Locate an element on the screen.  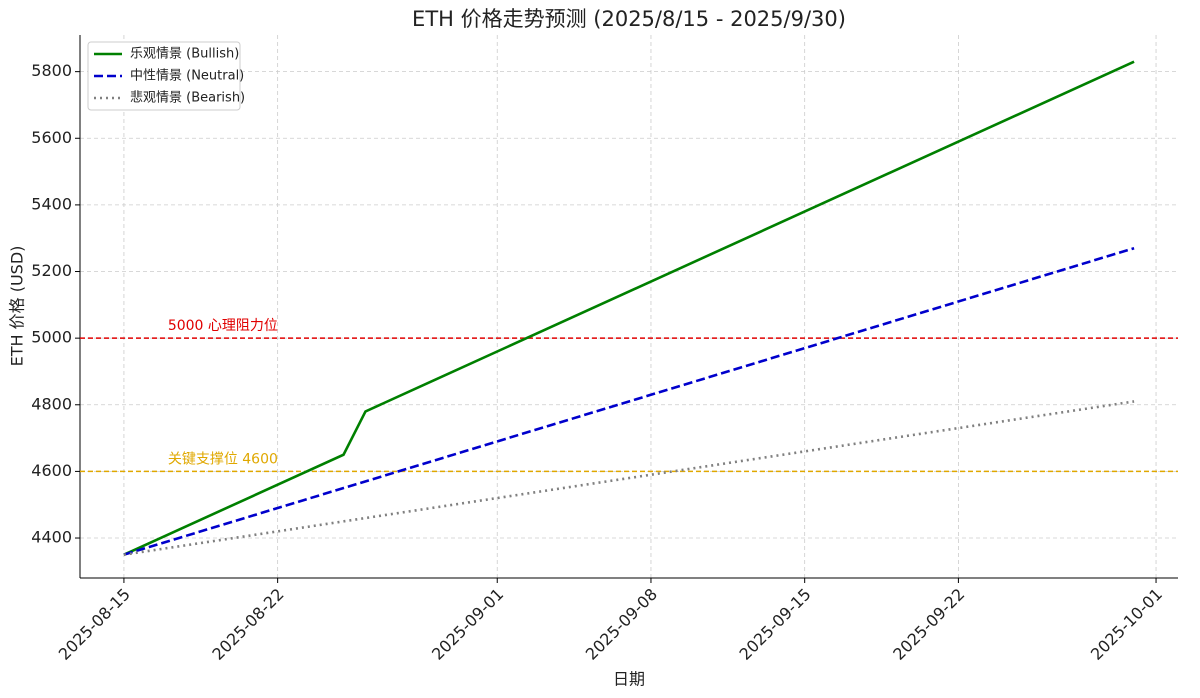
x-tick-label: 2025-08-22 is located at coordinates (247, 624).